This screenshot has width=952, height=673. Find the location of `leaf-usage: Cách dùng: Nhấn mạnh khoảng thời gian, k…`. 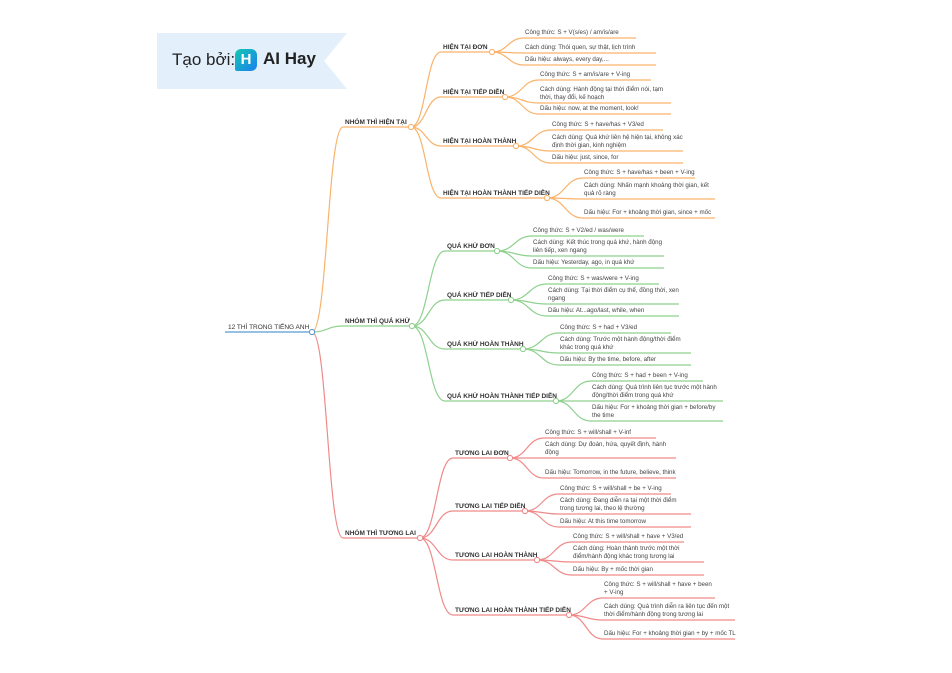

leaf-usage: Cách dùng: Nhấn mạnh khoảng thời gian, k… is located at coordinates (646, 189).